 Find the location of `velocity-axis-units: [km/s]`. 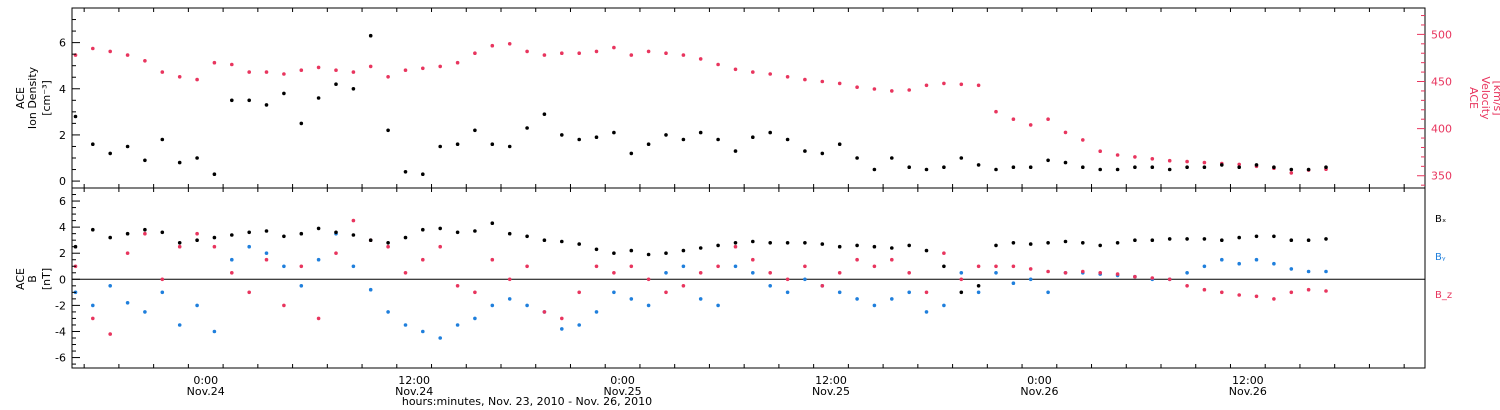

velocity-axis-units: [km/s] is located at coordinates (1495, 97).